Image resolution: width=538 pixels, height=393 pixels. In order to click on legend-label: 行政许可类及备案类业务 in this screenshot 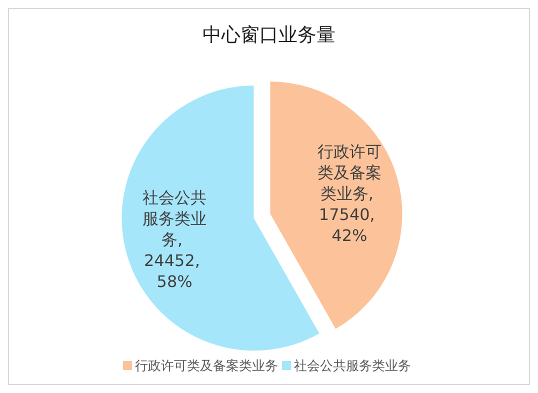, I will do `click(206, 366)`.